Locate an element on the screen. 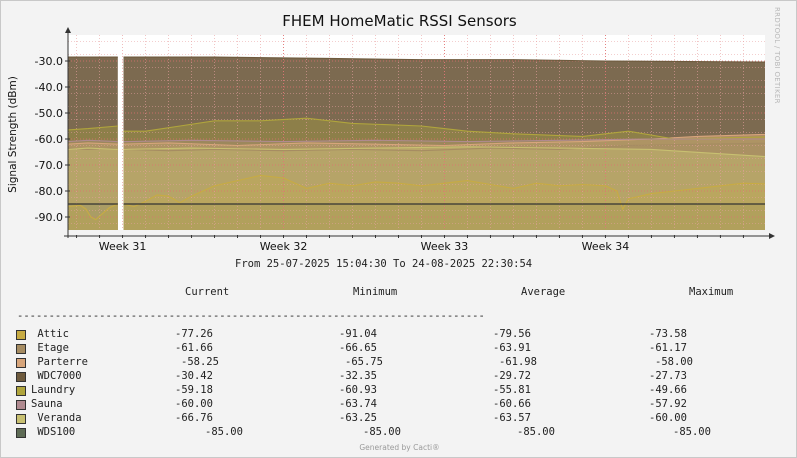  series-area-wds100 is located at coordinates (444, 217).